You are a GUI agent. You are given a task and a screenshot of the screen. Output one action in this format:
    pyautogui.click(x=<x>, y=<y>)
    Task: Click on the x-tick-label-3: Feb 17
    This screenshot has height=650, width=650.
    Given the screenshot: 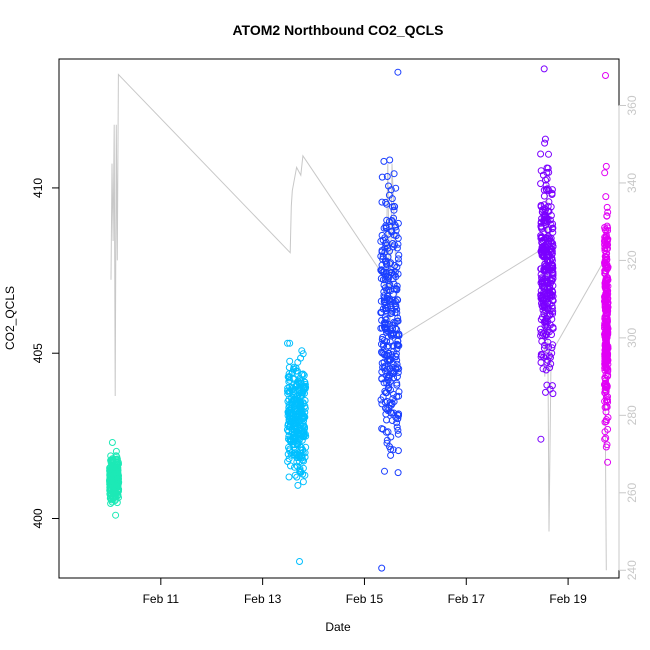 What is the action you would take?
    pyautogui.click(x=467, y=599)
    